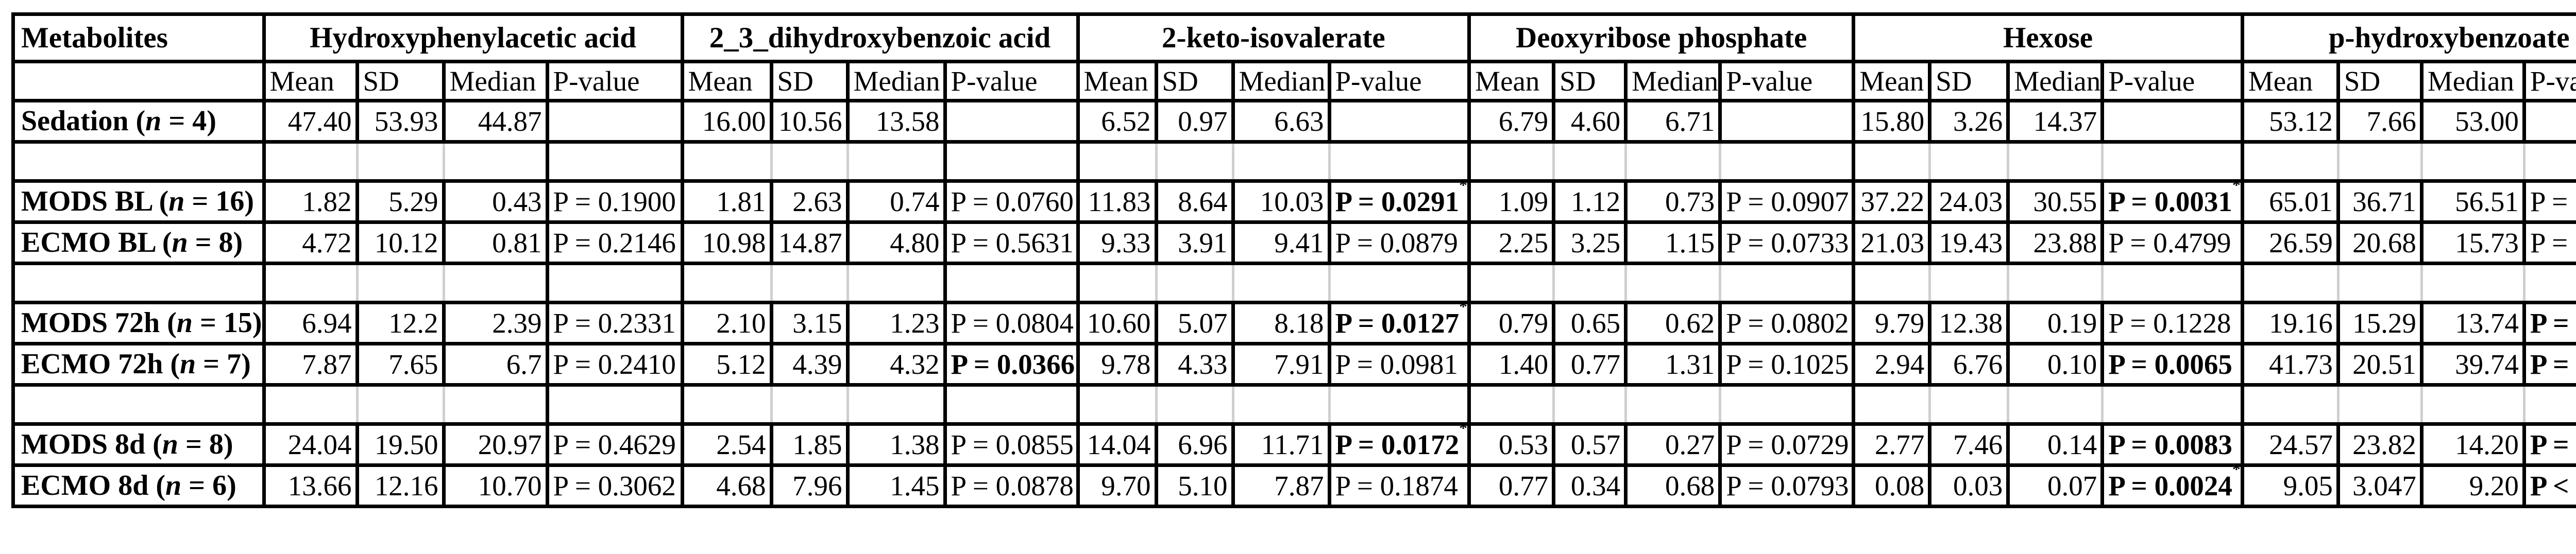  What do you see at coordinates (1968, 242) in the screenshot?
I see `cell-sd: 19.43` at bounding box center [1968, 242].